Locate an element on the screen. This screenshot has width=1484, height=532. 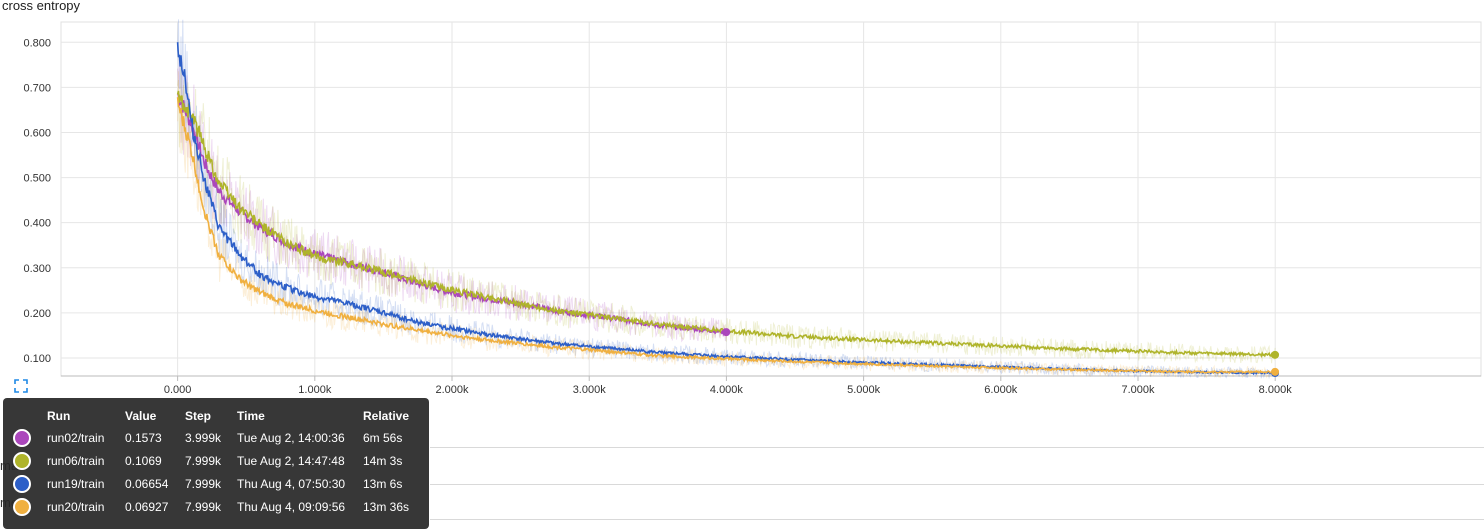
y-tick-label: 0.400 is located at coordinates (37, 224).